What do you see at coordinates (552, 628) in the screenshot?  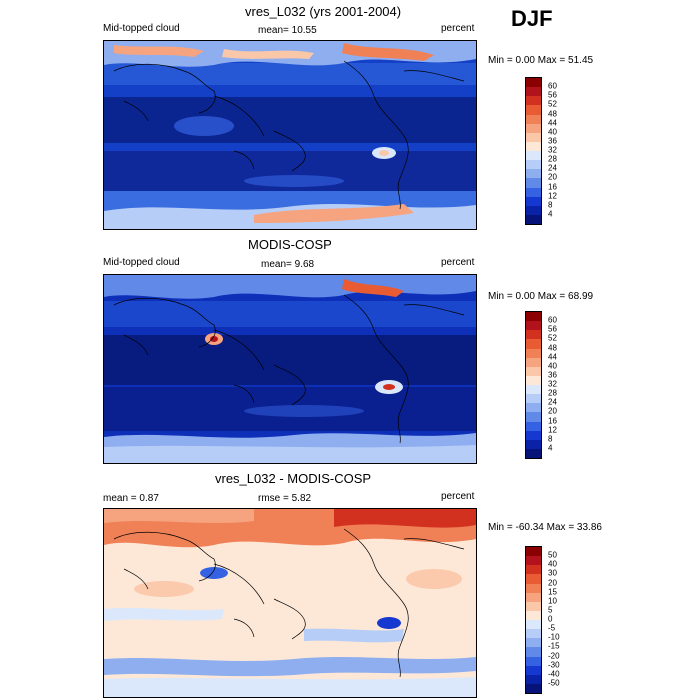 I see `colorbar-tick-label: -5` at bounding box center [552, 628].